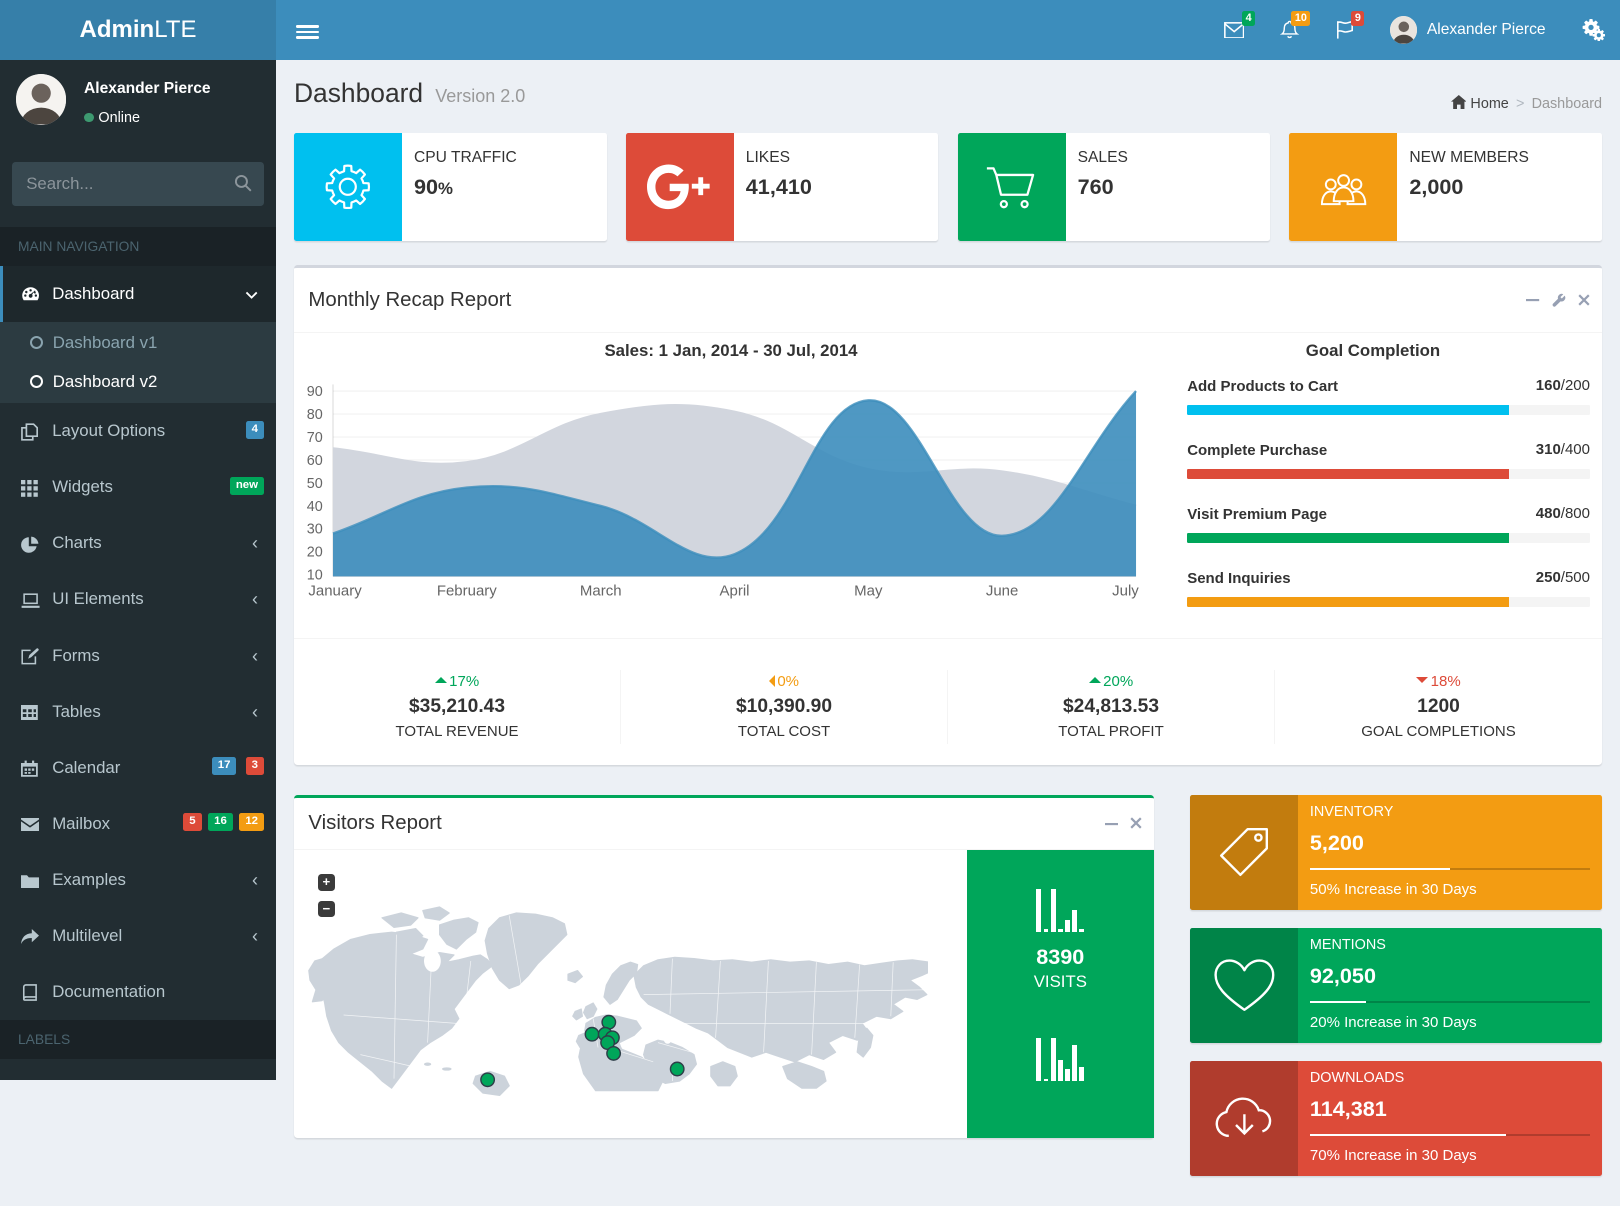 The height and width of the screenshot is (1206, 1620). Describe the element at coordinates (467, 591) in the screenshot. I see `svg-text: February` at that location.